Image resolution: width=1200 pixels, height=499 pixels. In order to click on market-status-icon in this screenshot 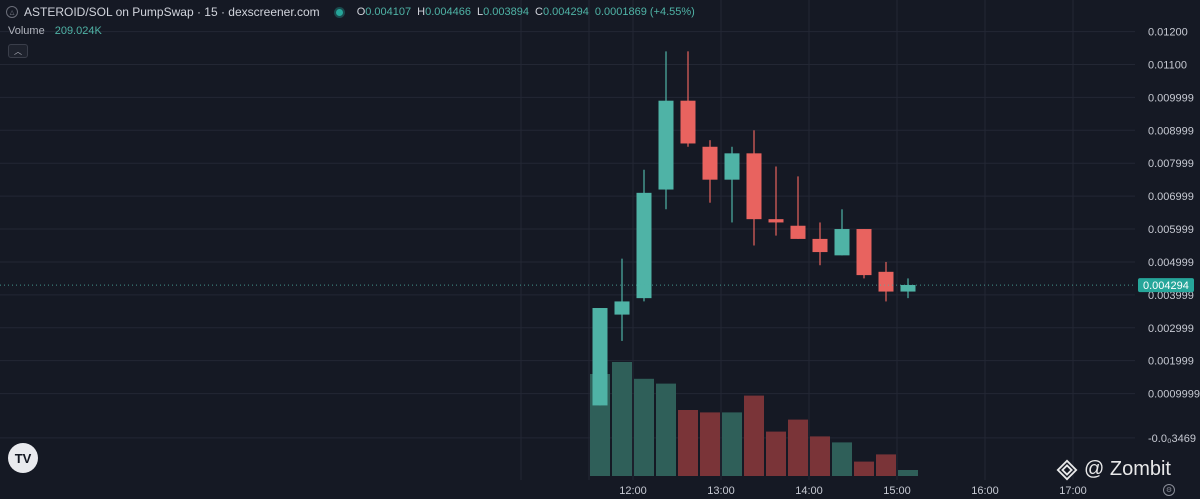, I will do `click(339, 12)`.